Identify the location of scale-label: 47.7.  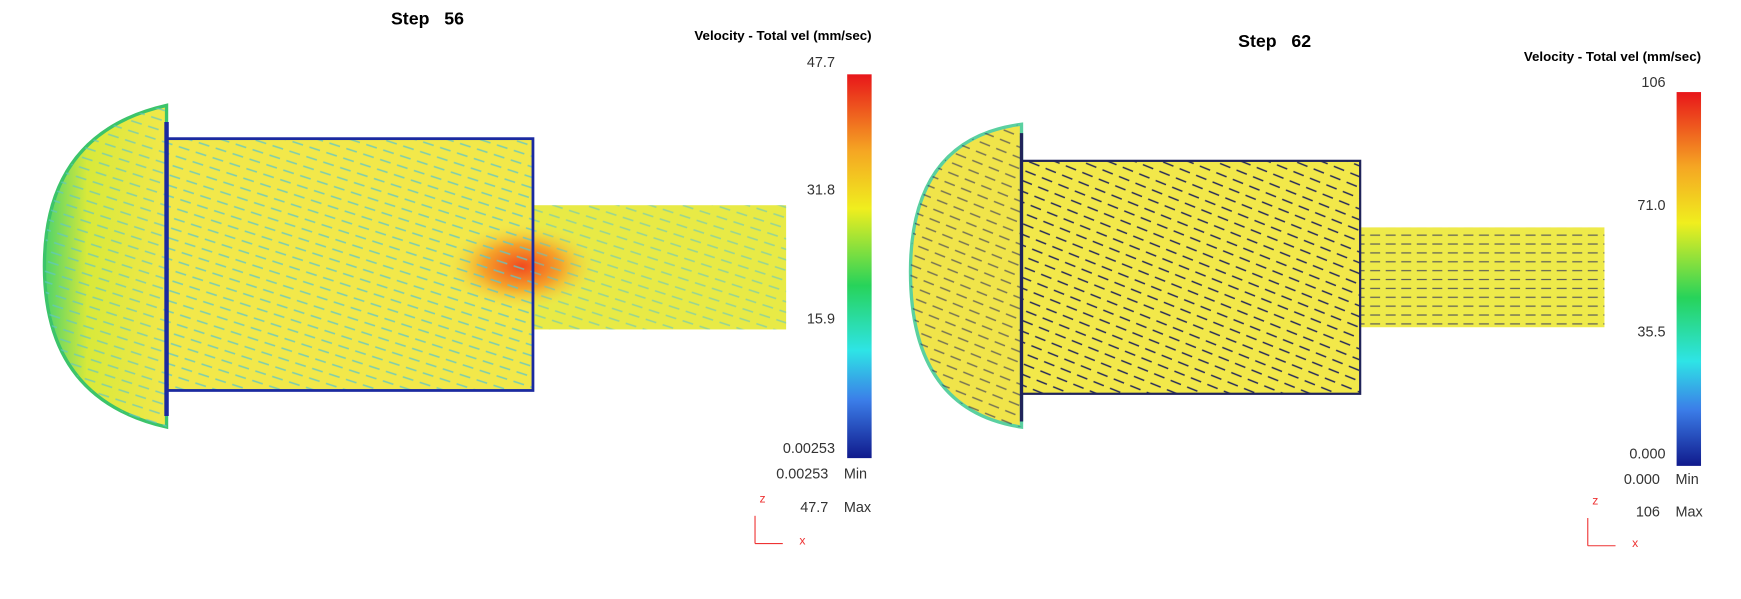
(821, 63).